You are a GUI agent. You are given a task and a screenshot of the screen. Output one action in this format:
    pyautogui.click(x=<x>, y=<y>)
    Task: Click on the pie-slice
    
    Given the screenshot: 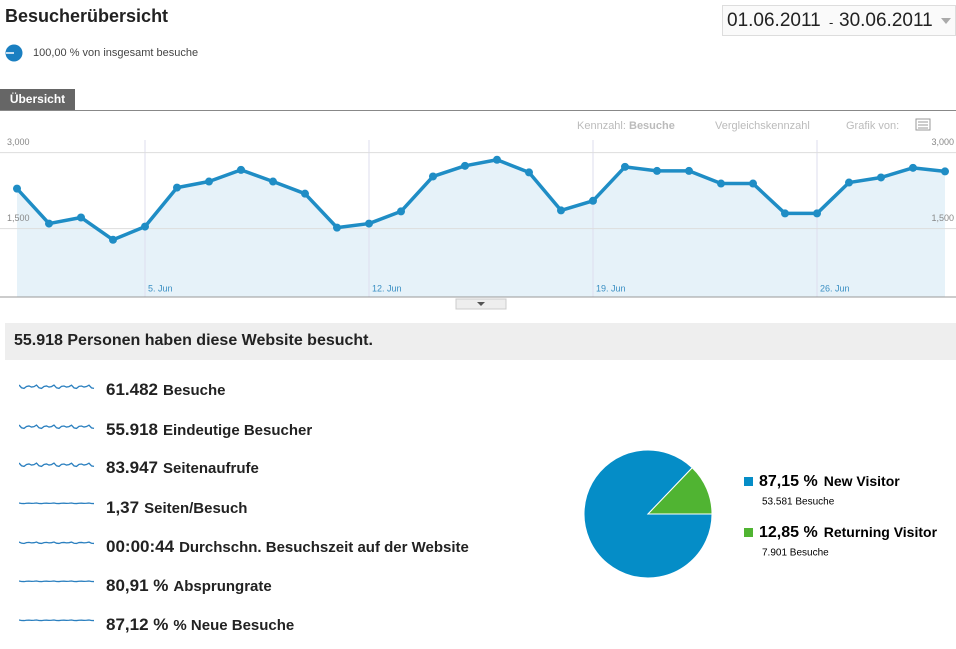 What is the action you would take?
    pyautogui.click(x=679, y=491)
    